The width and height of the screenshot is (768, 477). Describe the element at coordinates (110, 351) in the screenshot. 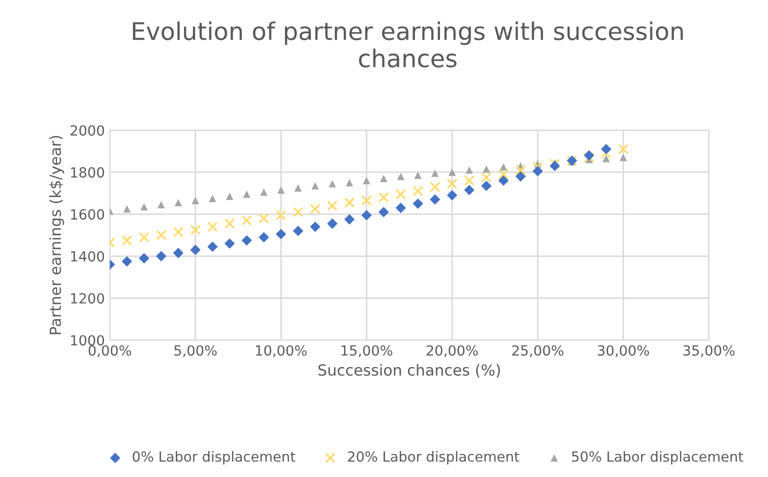

I see `x-tick-label: 0,00%` at that location.